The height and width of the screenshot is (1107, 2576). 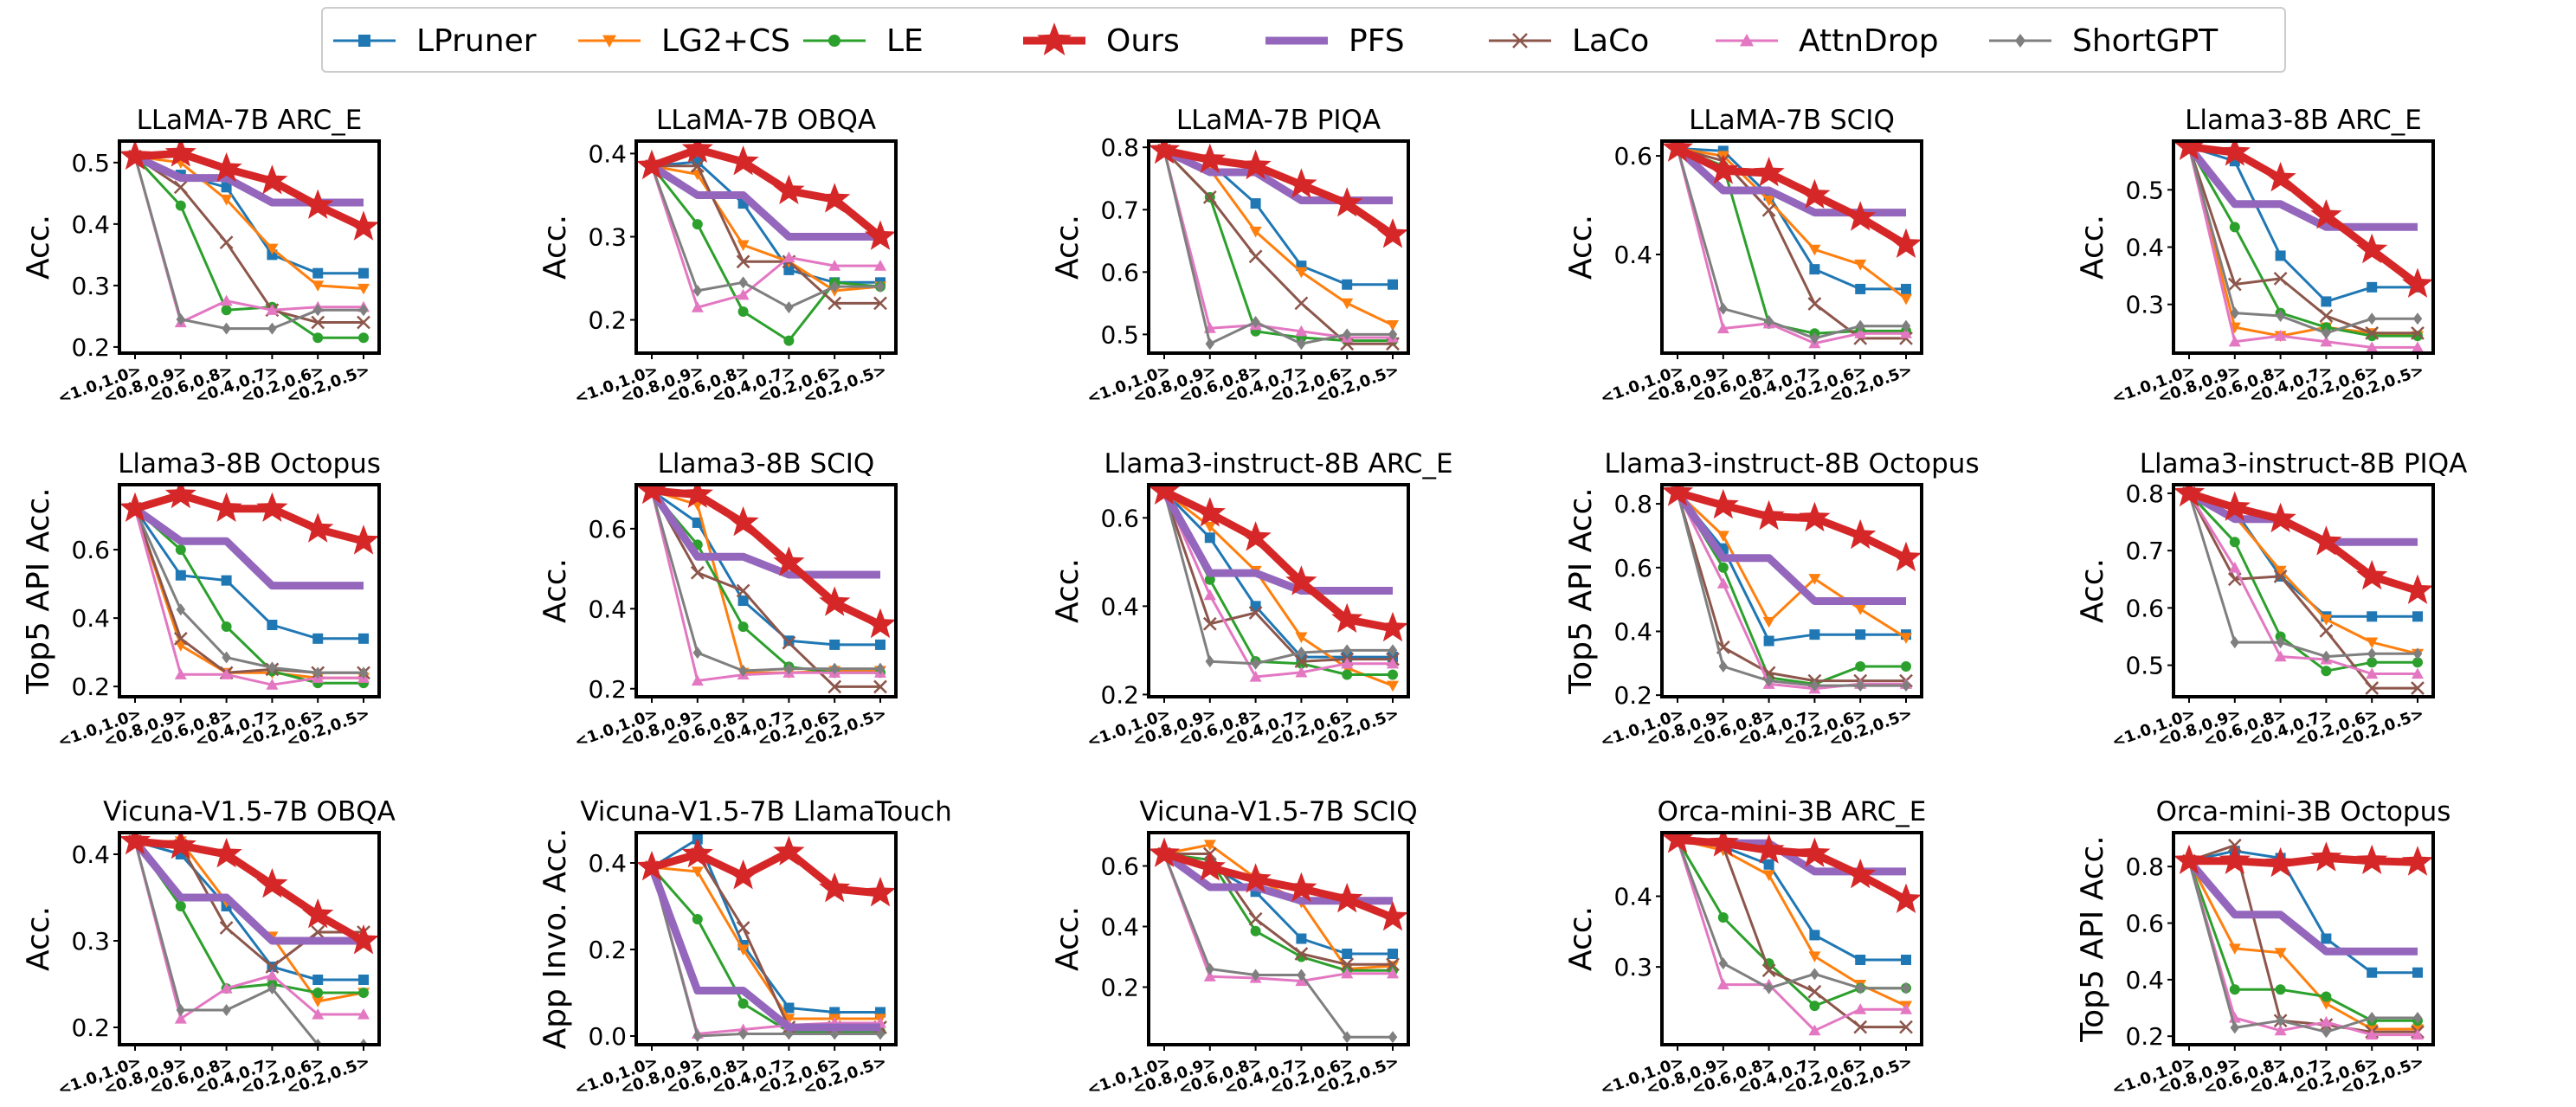 What do you see at coordinates (2418, 688) in the screenshot?
I see `panel-10-point-laco` at bounding box center [2418, 688].